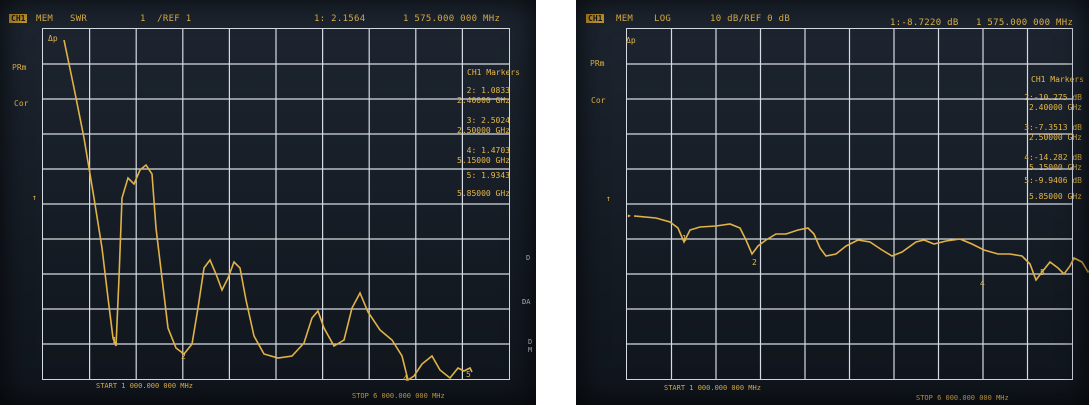 The image size is (1089, 405). I want to click on reference-level-marker: ▸, so click(629, 215).